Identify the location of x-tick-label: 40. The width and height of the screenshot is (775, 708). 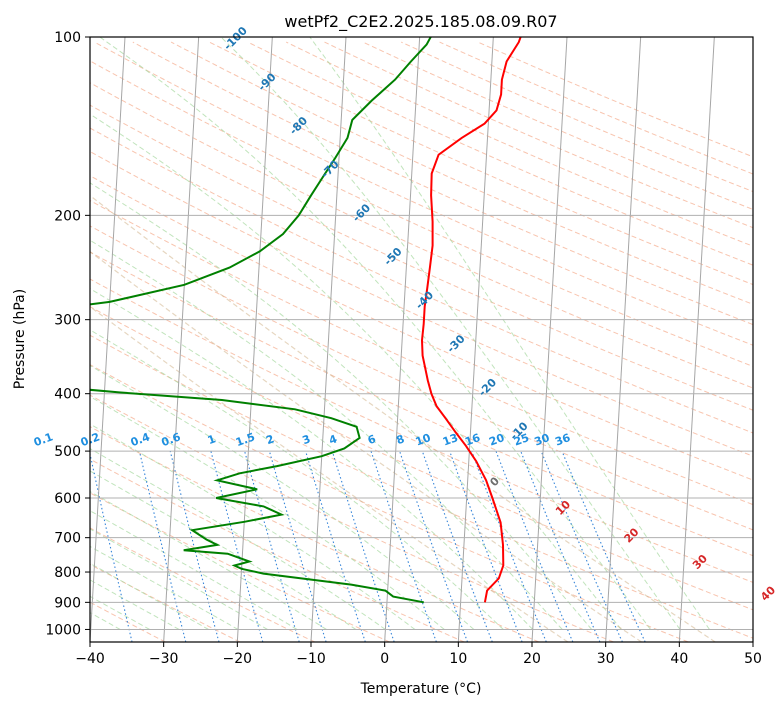
(679, 659).